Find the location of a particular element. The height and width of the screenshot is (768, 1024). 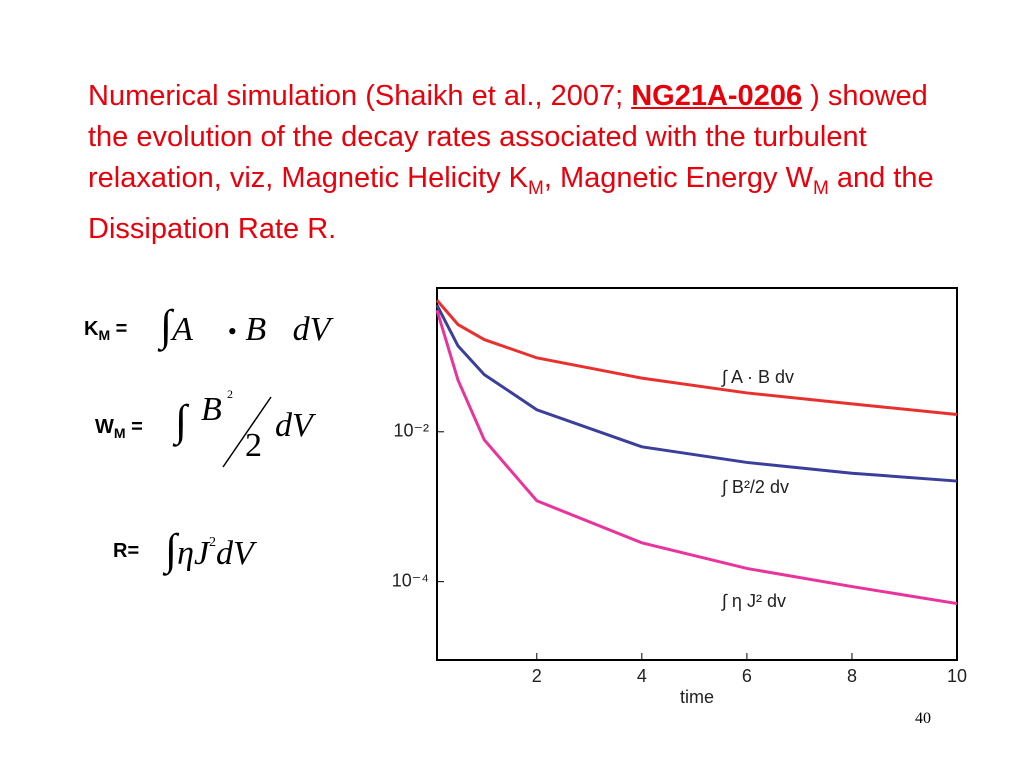

series-label: ∫ A · B dv is located at coordinates (757, 377).